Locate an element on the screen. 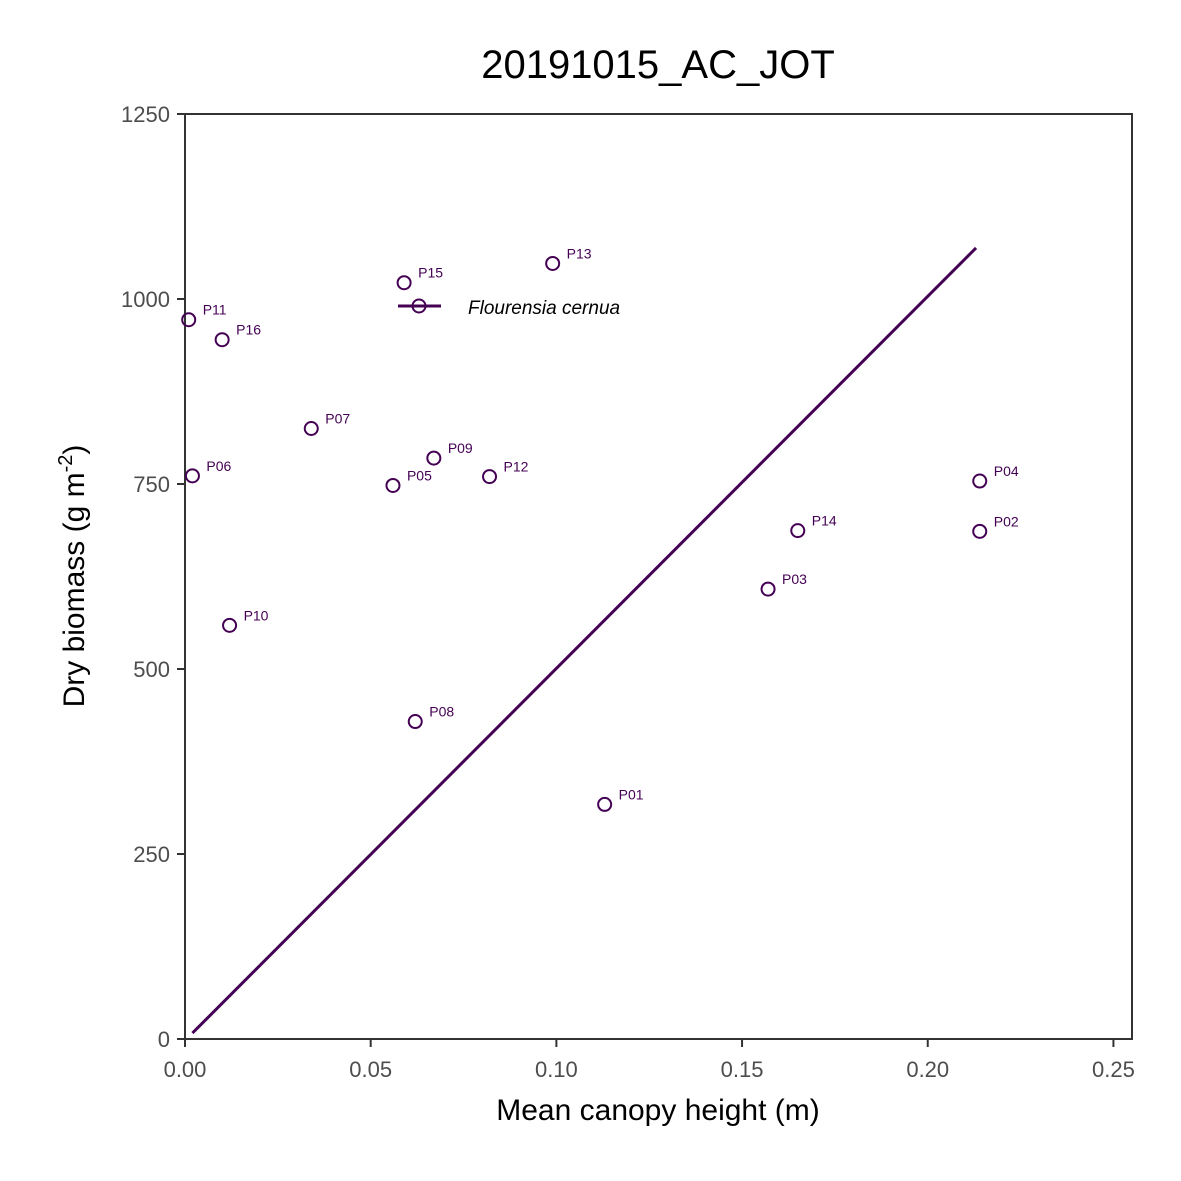 Image resolution: width=1181 pixels, height=1181 pixels. point-label-p15: P15 is located at coordinates (430, 273).